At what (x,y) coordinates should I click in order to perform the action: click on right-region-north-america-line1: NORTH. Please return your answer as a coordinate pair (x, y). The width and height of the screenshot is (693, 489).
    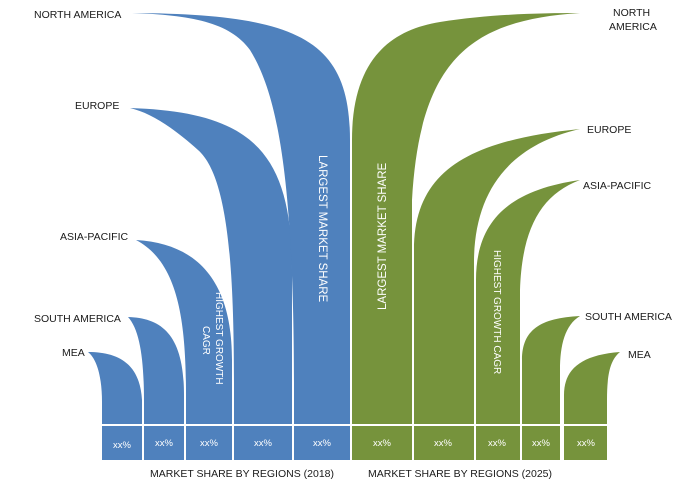
    Looking at the image, I should click on (631, 13).